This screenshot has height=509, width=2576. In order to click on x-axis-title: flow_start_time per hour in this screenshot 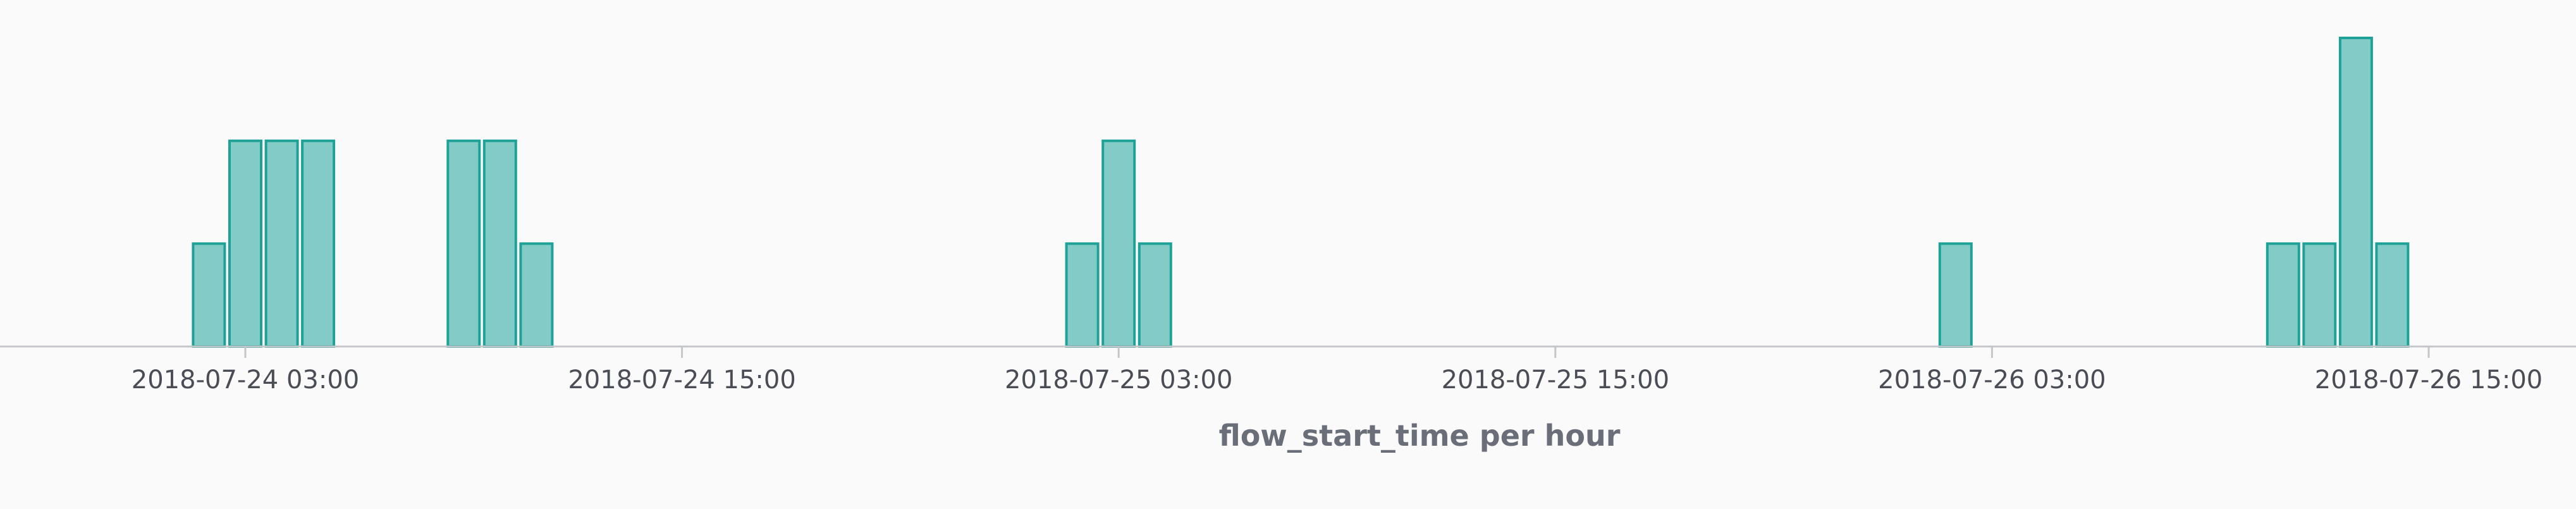, I will do `click(1420, 436)`.